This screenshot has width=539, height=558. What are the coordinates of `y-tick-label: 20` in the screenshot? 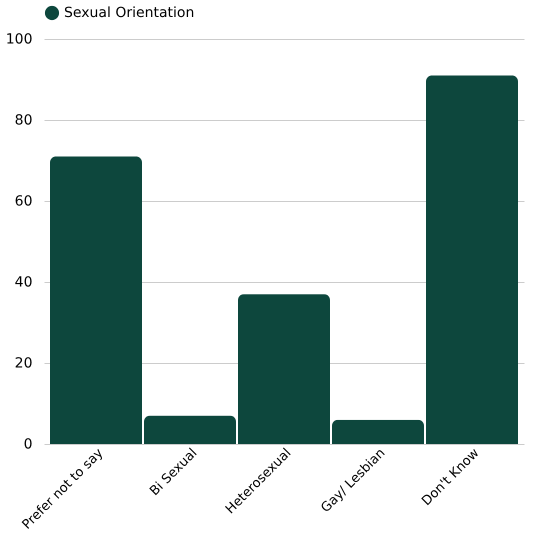 It's located at (23, 364).